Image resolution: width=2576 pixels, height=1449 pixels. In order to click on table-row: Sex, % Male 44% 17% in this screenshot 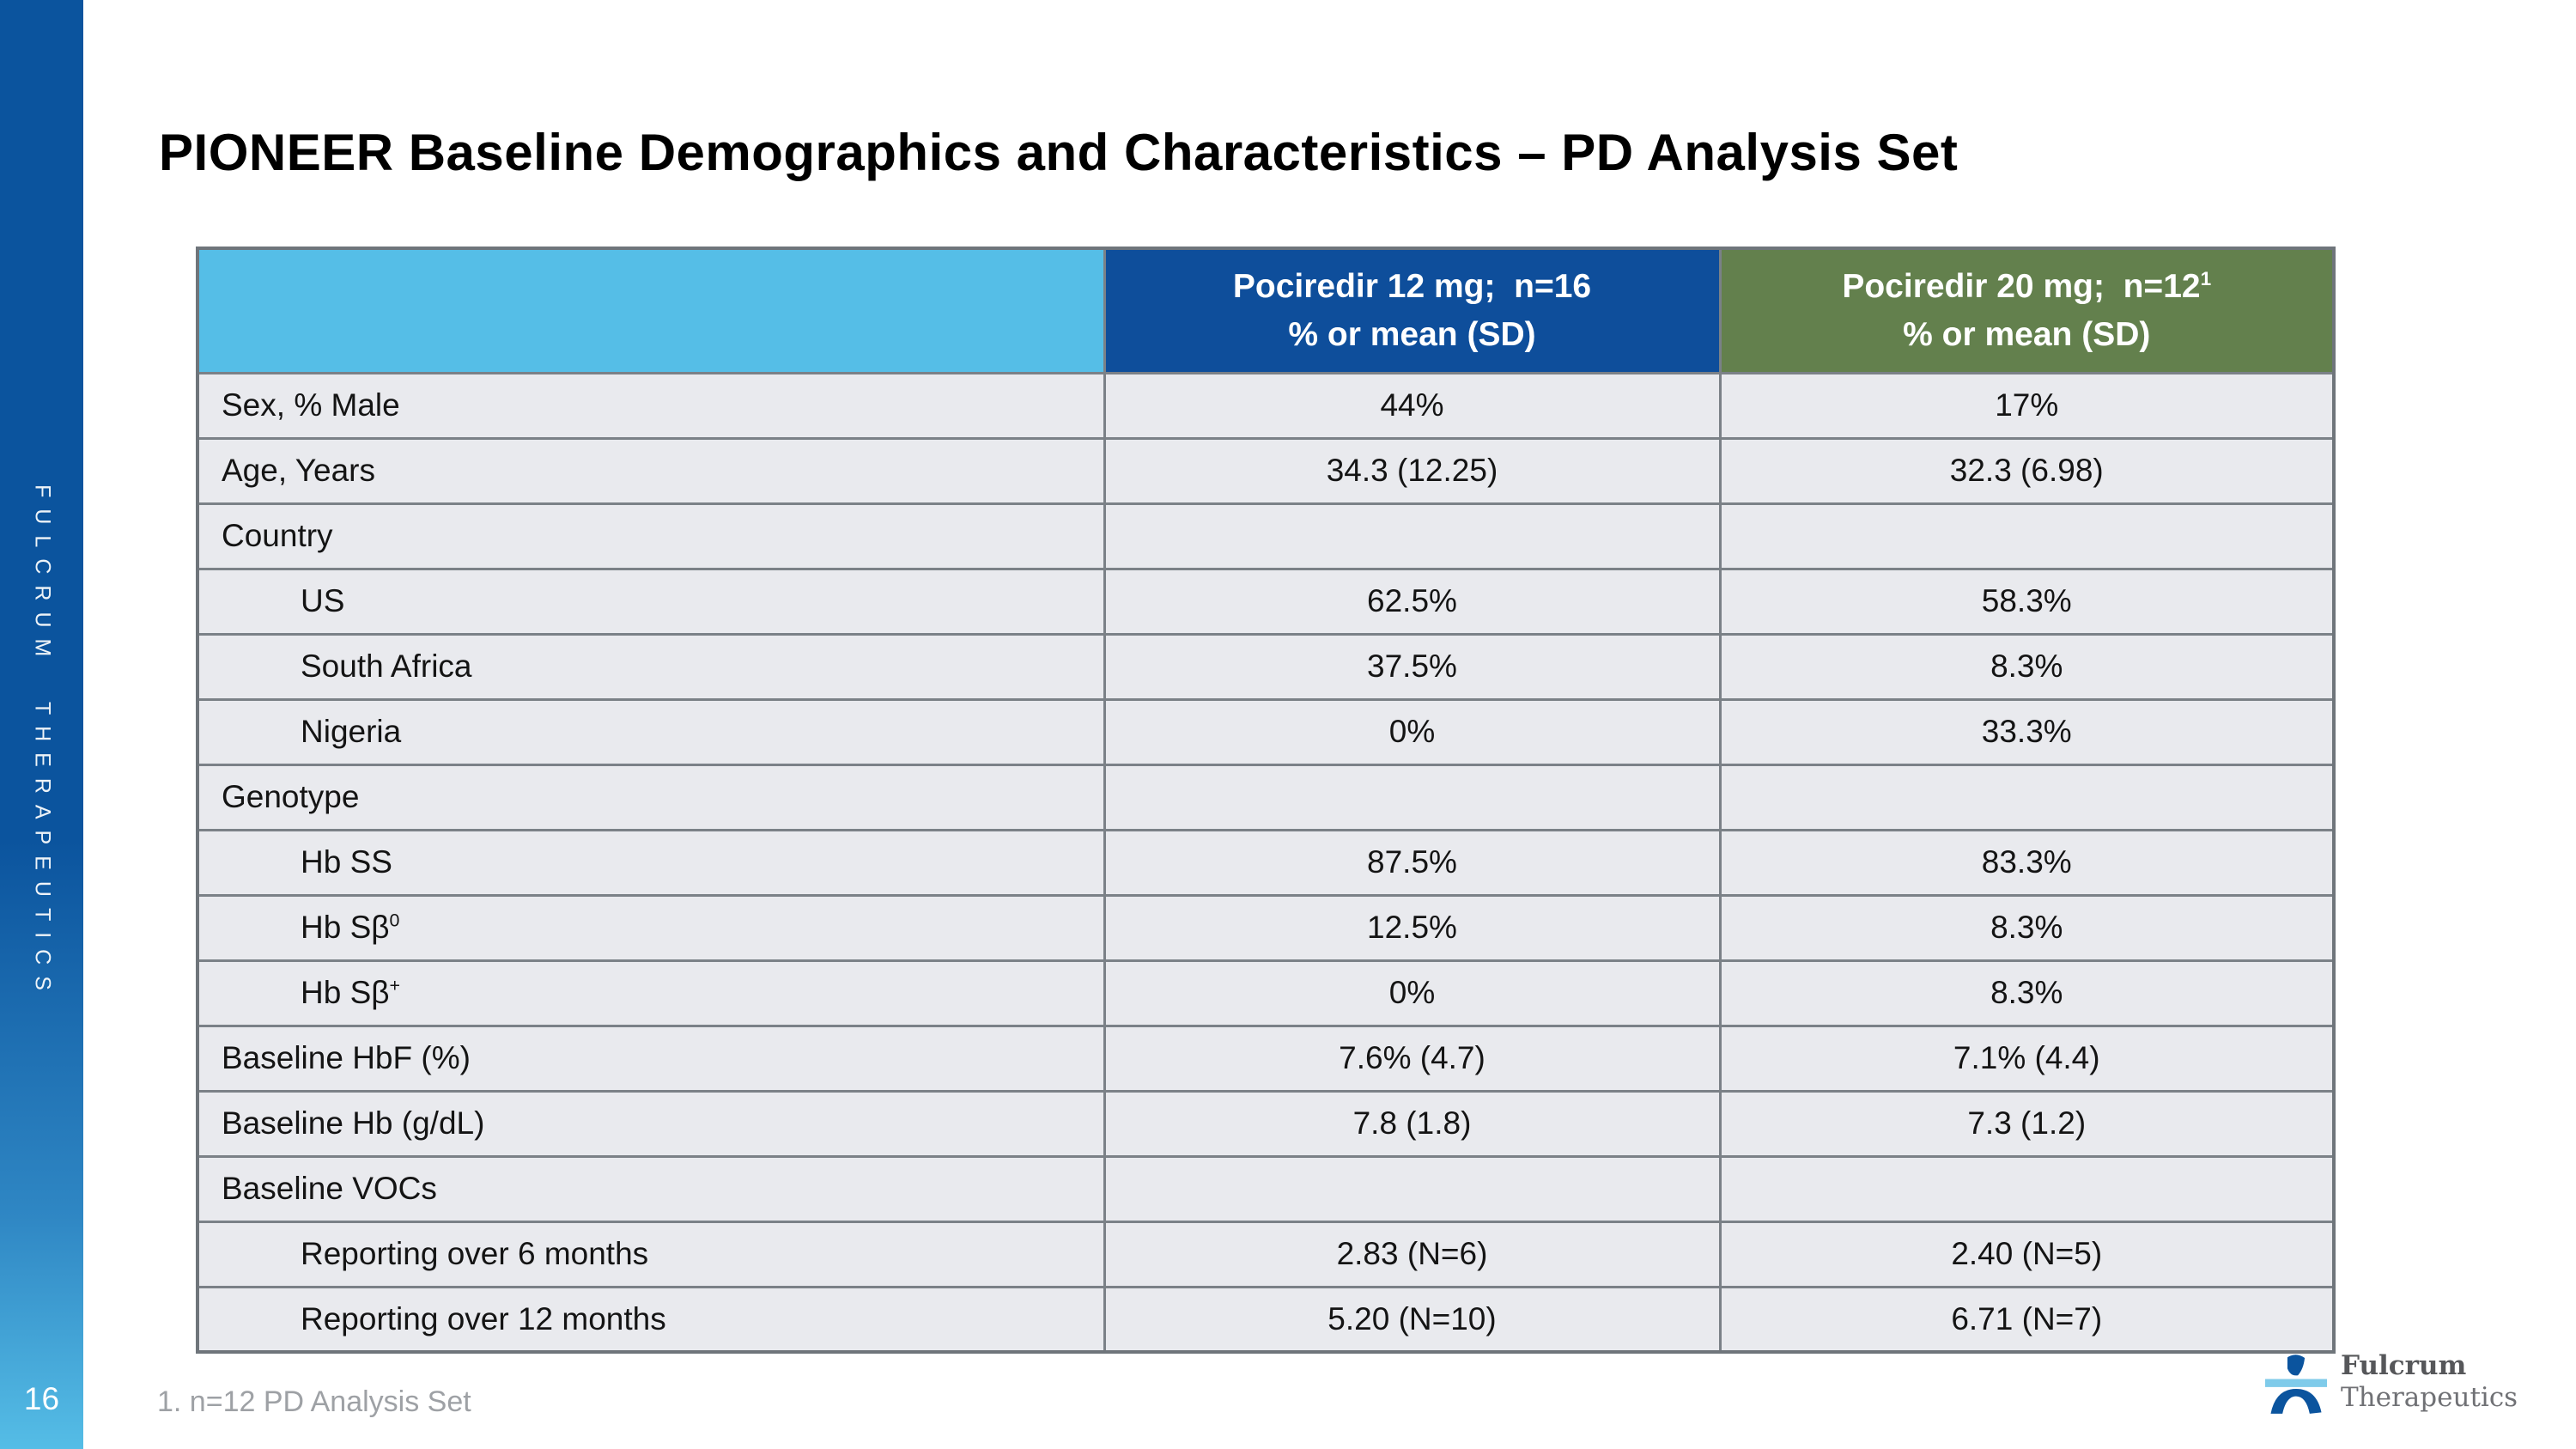, I will do `click(1266, 405)`.